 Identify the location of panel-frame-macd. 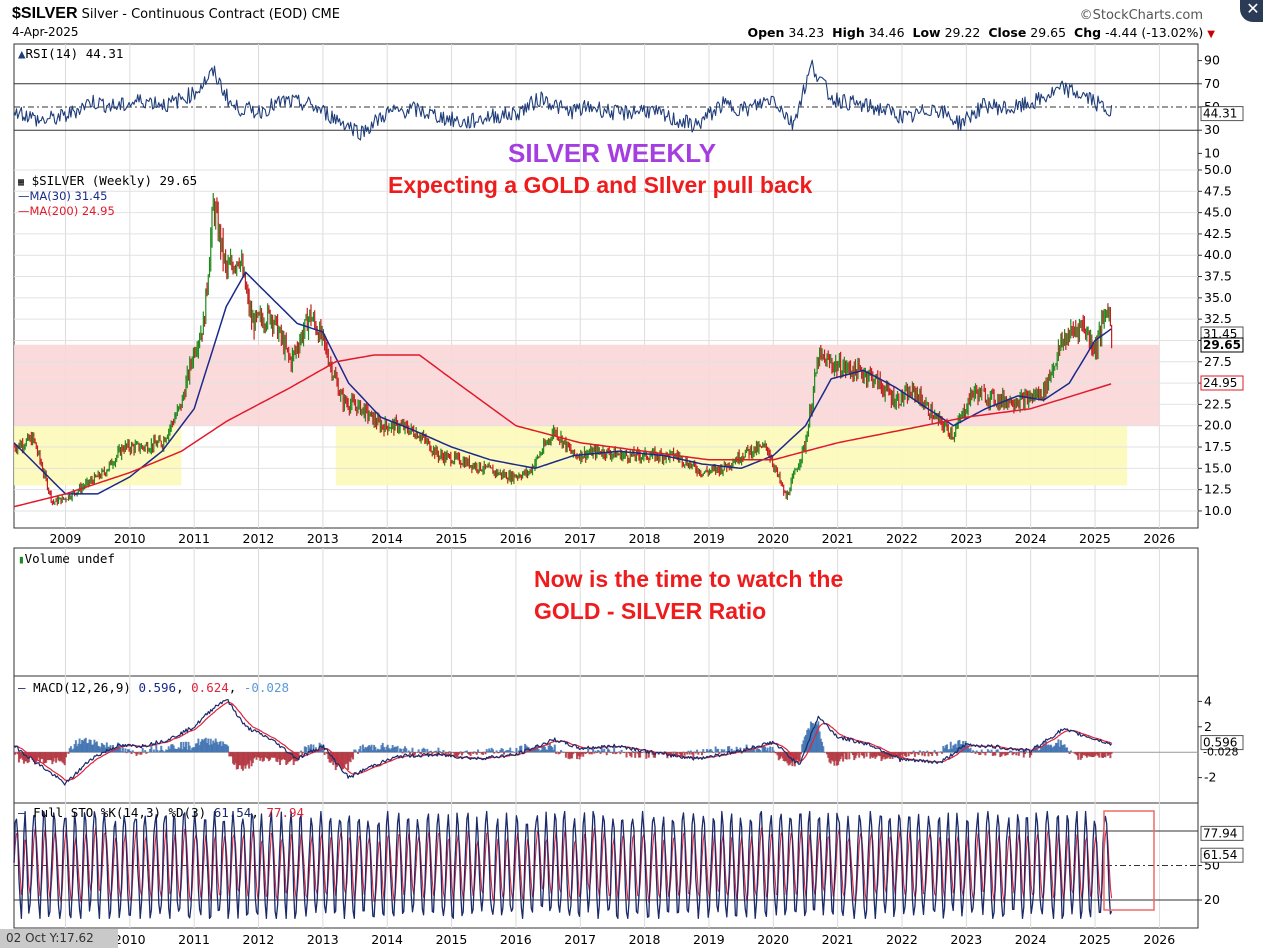
(606, 739).